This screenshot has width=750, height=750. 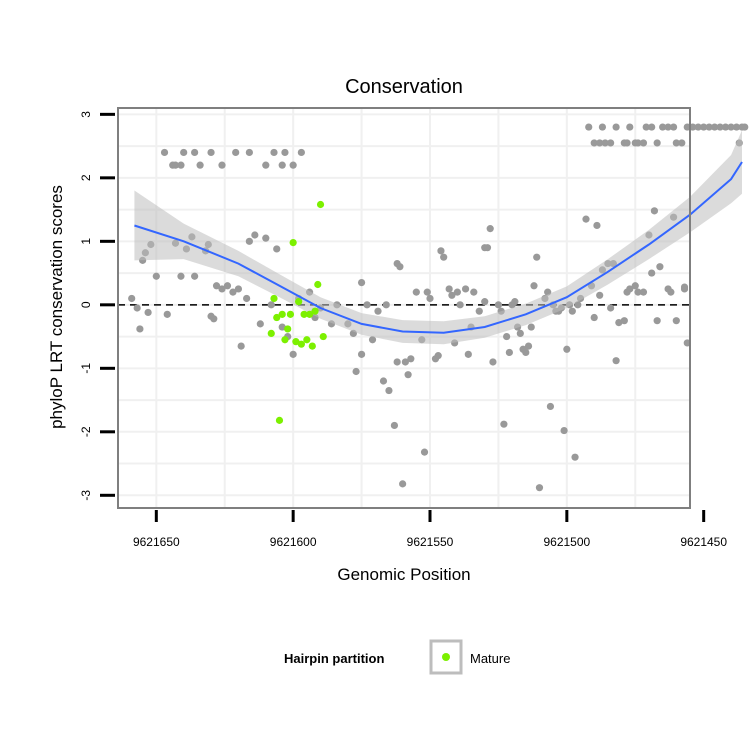 What do you see at coordinates (334, 658) in the screenshot?
I see `legend-title: Hairpin partition` at bounding box center [334, 658].